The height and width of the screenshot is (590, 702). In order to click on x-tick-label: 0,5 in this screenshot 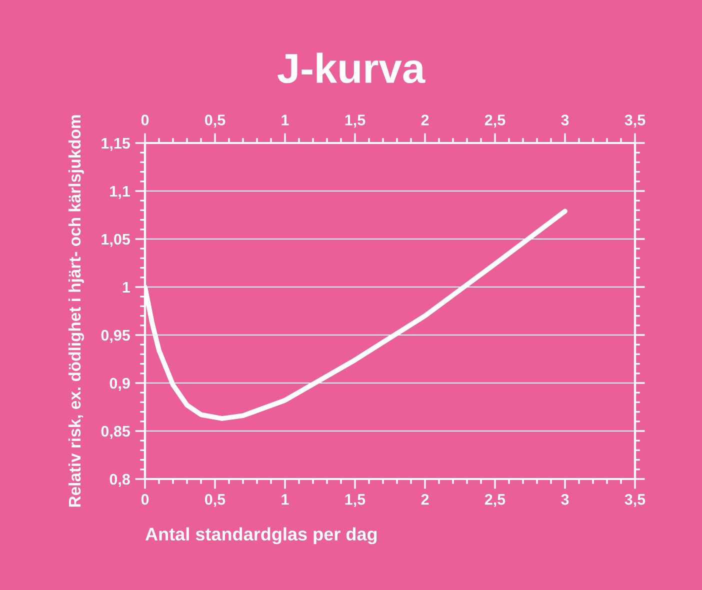, I will do `click(215, 501)`.